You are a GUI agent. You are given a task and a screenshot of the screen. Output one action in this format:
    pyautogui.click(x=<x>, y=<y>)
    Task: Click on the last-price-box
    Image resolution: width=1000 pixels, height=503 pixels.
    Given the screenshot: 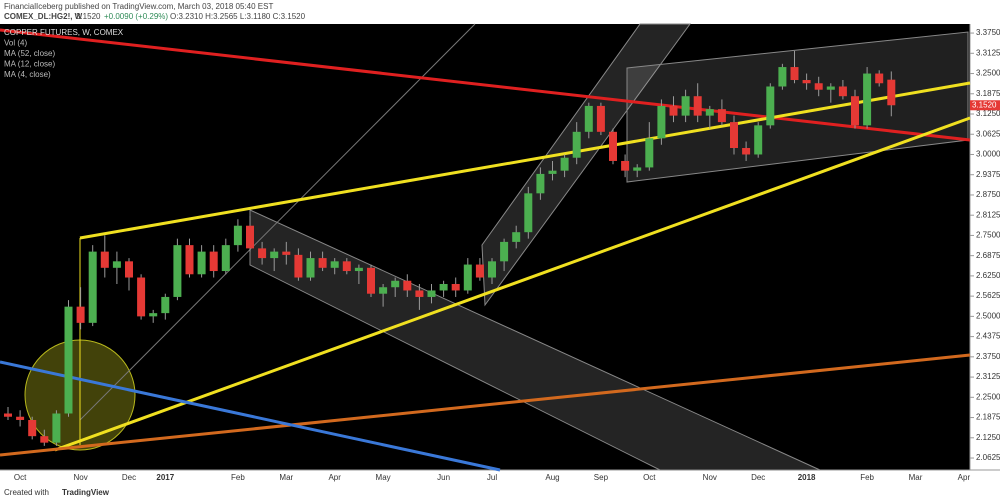 What is the action you would take?
    pyautogui.click(x=985, y=105)
    